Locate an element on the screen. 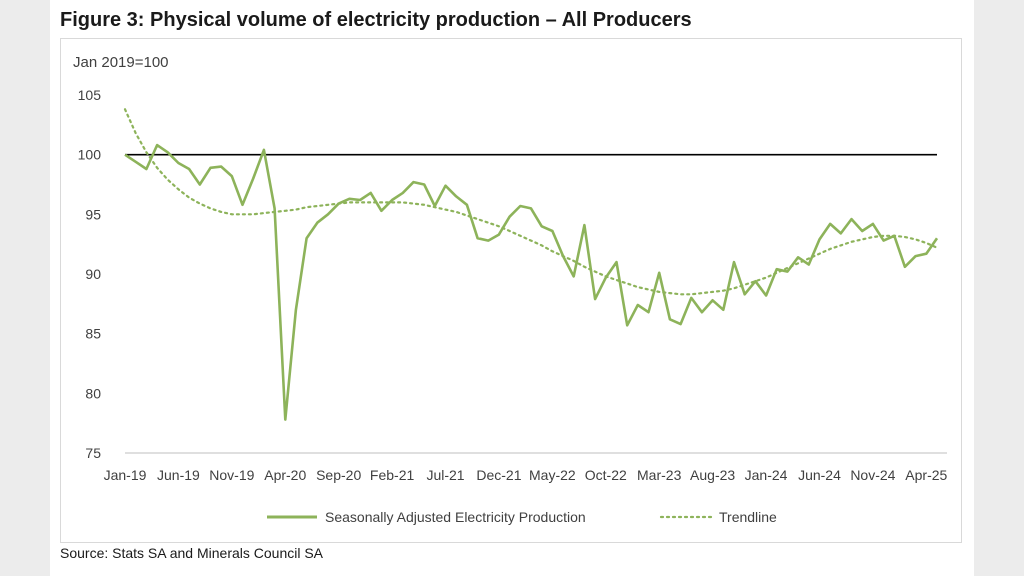  x-tick-label: Jun-24 is located at coordinates (819, 475).